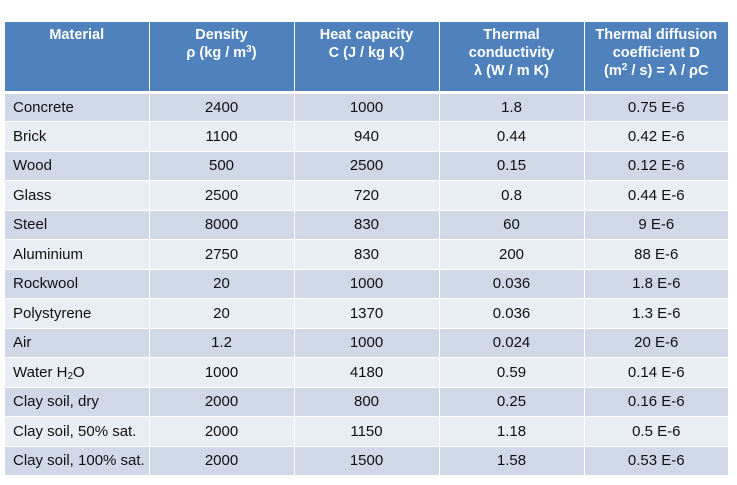  I want to click on header-diffusion-line2: coefficient D, so click(656, 53).